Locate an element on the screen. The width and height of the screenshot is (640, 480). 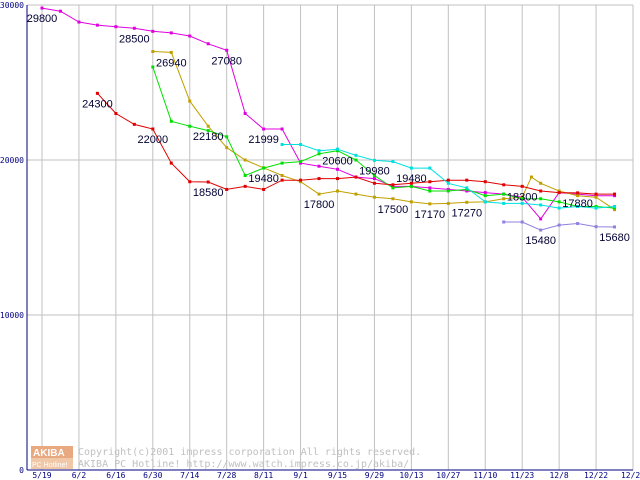
x-tick-label: 10/13 is located at coordinates (411, 475).